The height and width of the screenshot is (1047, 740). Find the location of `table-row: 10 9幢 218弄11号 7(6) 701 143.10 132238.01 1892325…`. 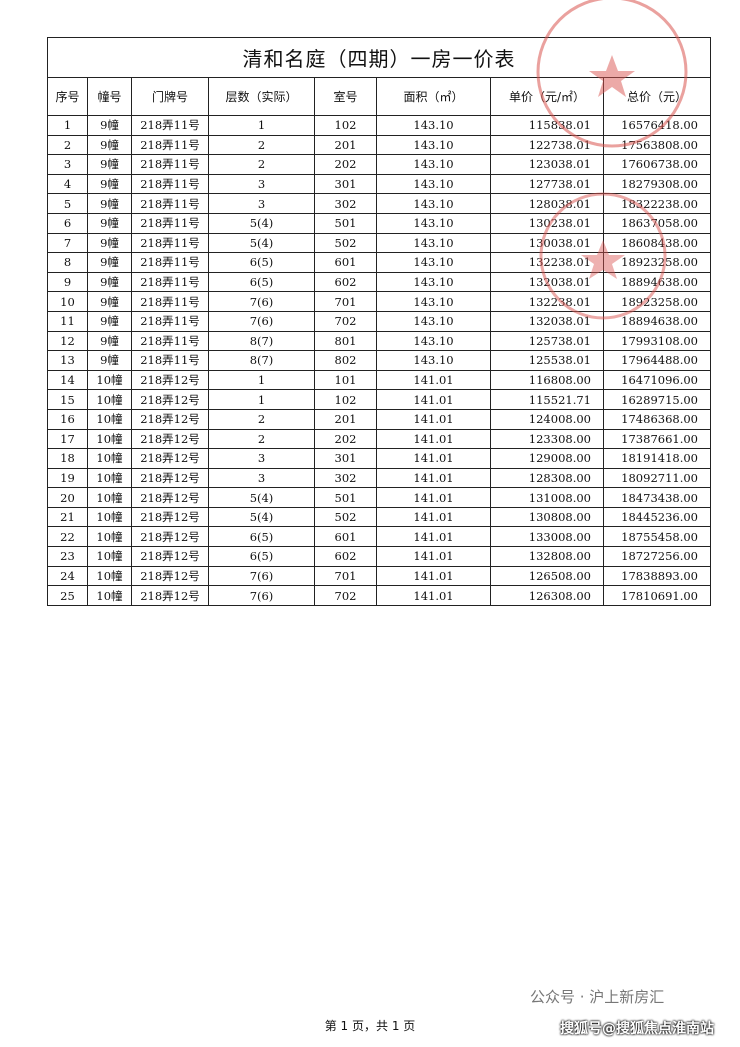

table-row: 10 9幢 218弄11号 7(6) 701 143.10 132238.01 1892325… is located at coordinates (379, 301).